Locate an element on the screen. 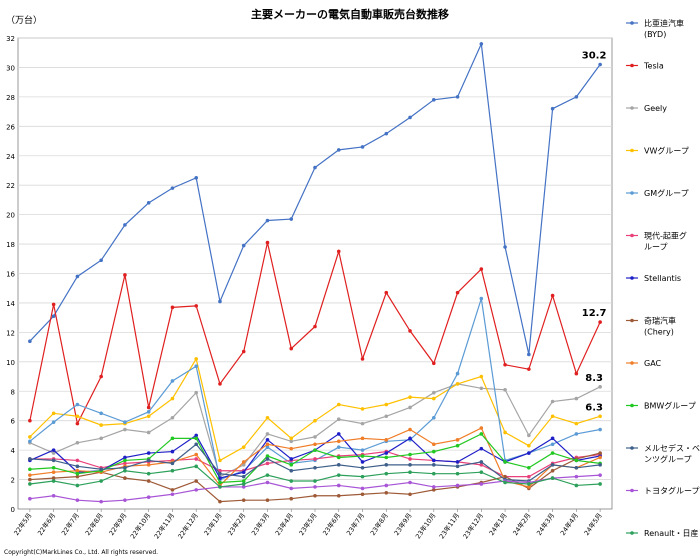 The width and height of the screenshot is (700, 560). y-tick-label: 12 is located at coordinates (10, 333).